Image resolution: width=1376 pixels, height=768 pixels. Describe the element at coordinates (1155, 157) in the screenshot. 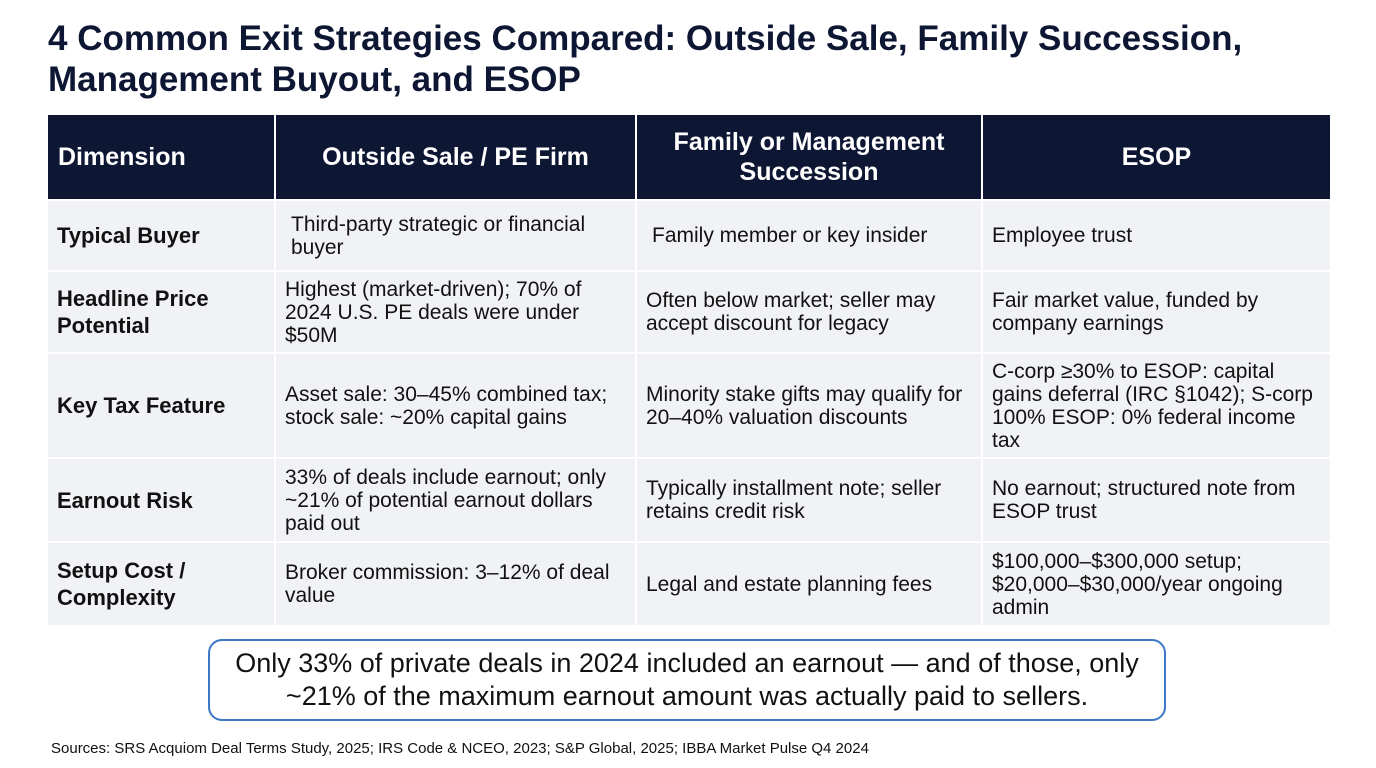

I see `header-esop: ESOP` at that location.